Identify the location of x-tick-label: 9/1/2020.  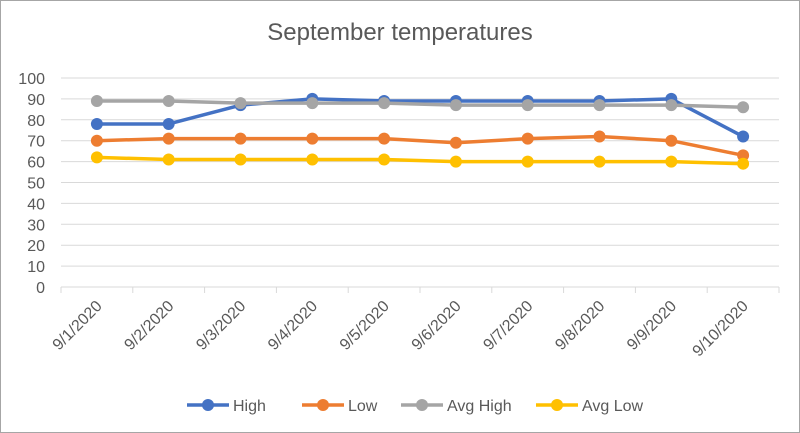
(78, 326).